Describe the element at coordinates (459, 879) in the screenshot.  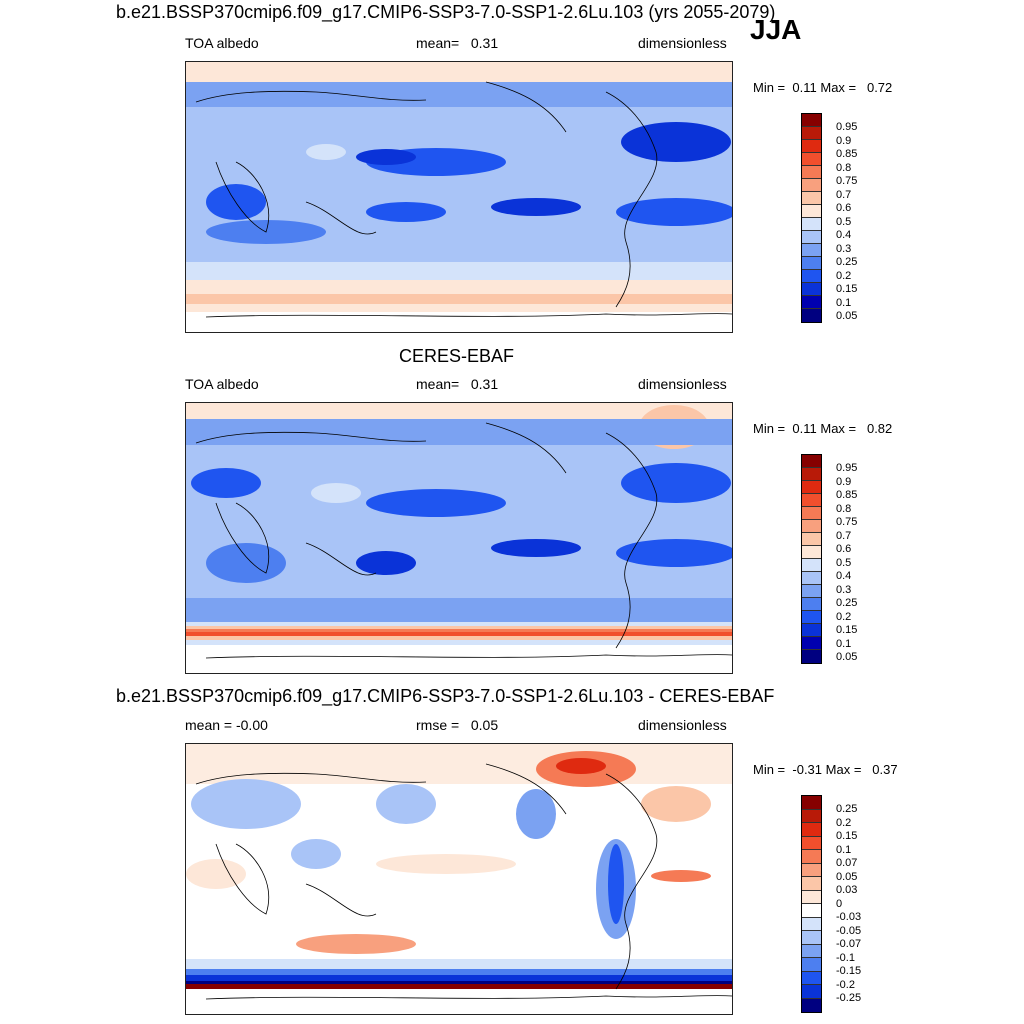
I see `panel-3-map` at that location.